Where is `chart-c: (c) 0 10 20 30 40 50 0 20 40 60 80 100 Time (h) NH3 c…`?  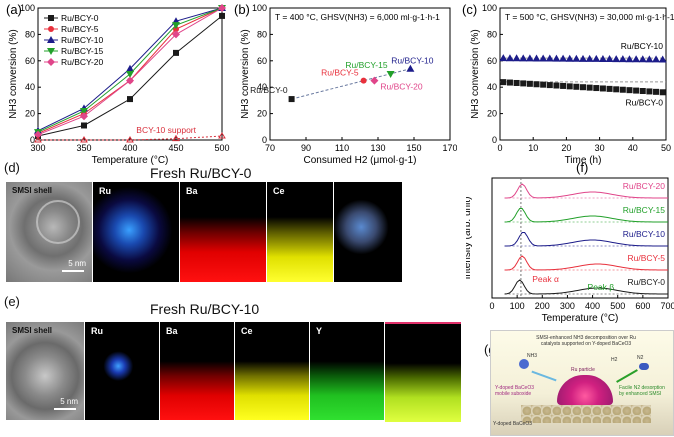
chart-c: (c) 0 10 20 30 40 50 0 20 40 60 80 100 Time (h) NH3 c… is located at coordinates (568, 84).